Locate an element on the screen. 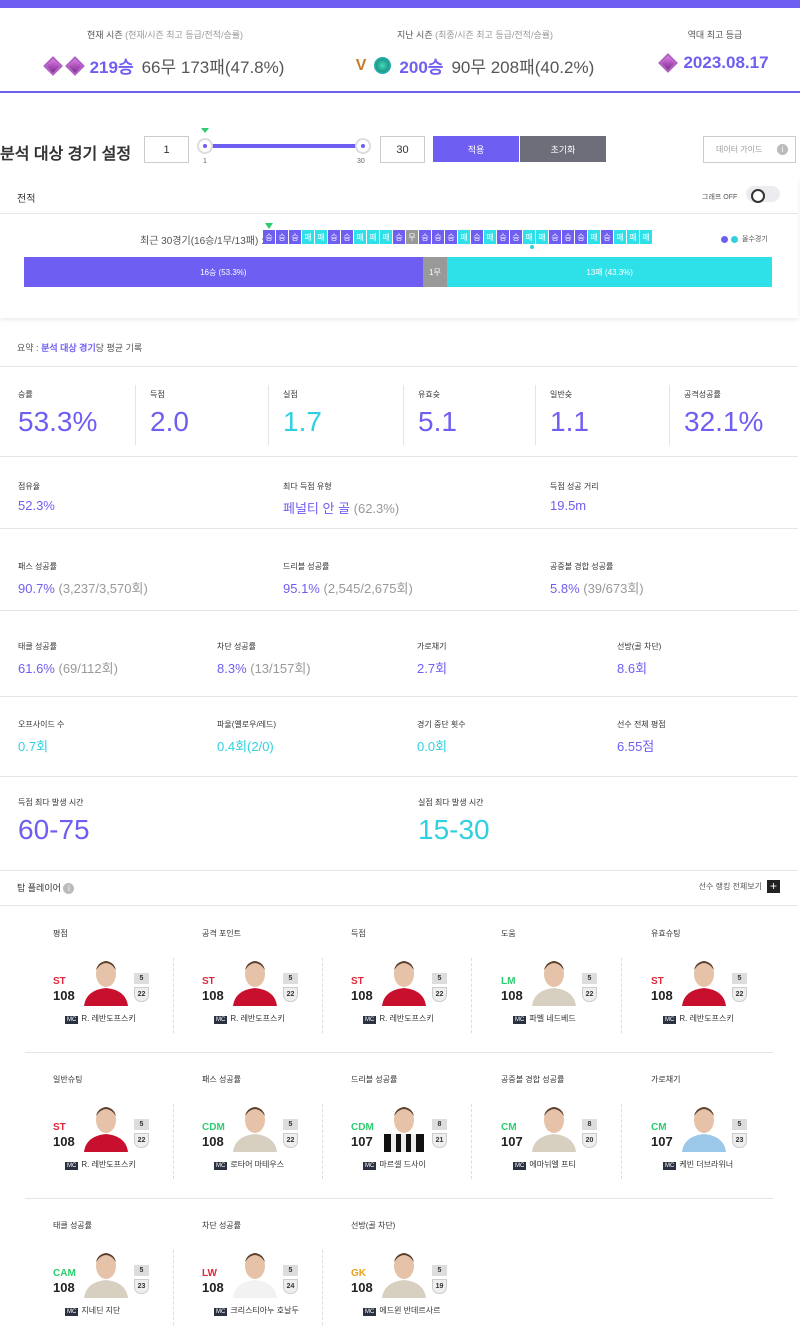  recent-record-label: 최근 30경기(16승/1무/13패) : is located at coordinates (202, 241).